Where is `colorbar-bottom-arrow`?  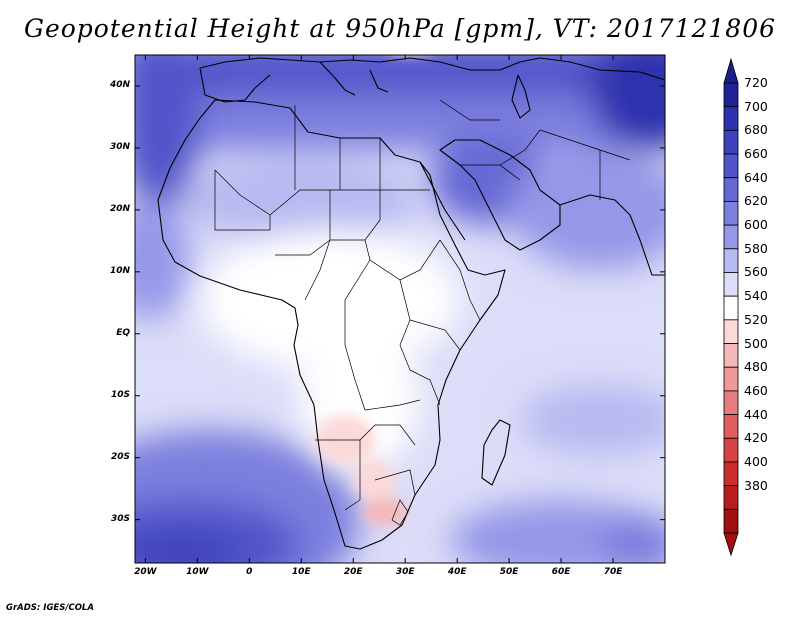
colorbar-bottom-arrow is located at coordinates (731, 544).